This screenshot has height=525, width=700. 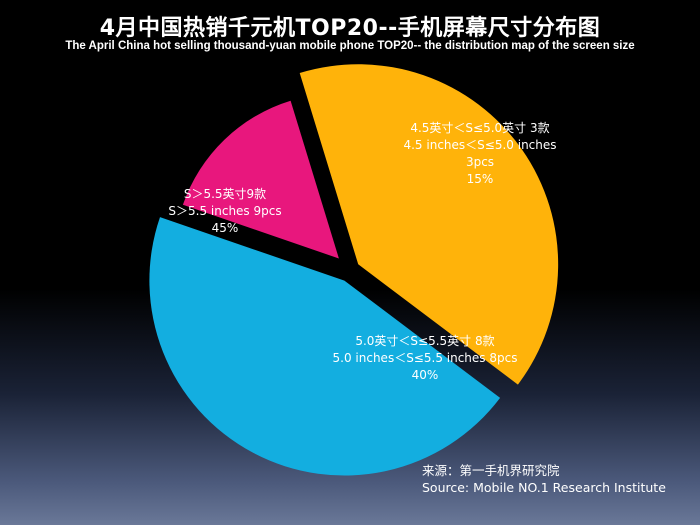 What do you see at coordinates (480, 179) in the screenshot?
I see `slice-percent: 15%` at bounding box center [480, 179].